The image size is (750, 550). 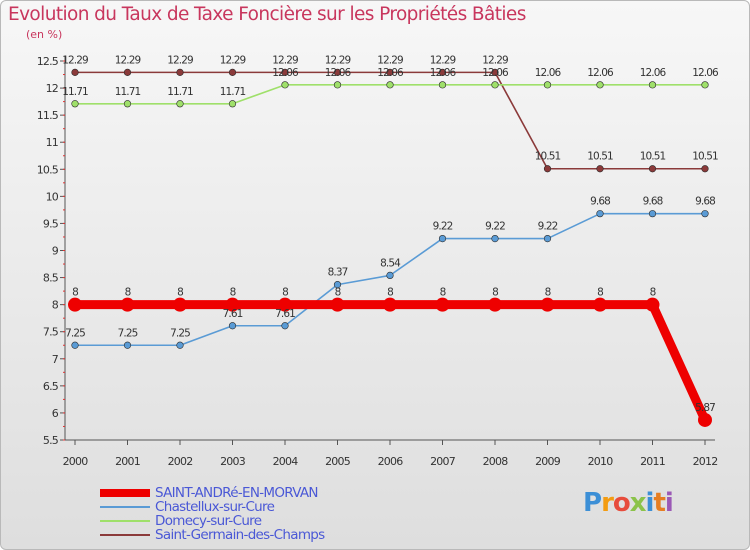 What do you see at coordinates (48, 61) in the screenshot?
I see `y-tick-label: 12.5` at bounding box center [48, 61].